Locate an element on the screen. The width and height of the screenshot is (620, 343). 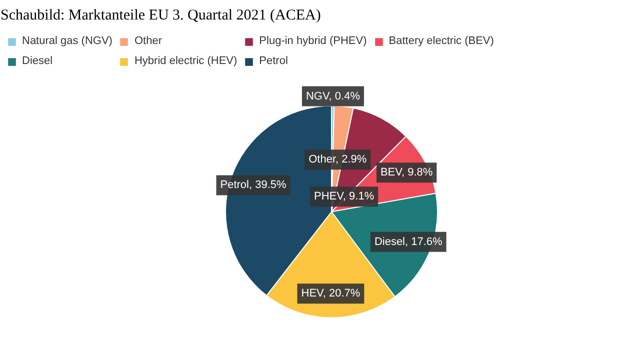
legend-label: Natural gas (NGV) is located at coordinates (67, 41).